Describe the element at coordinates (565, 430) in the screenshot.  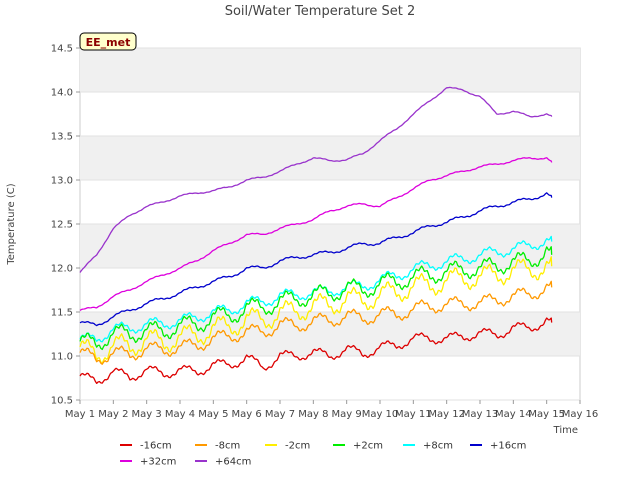
I see `x-axis-label: Time` at that location.